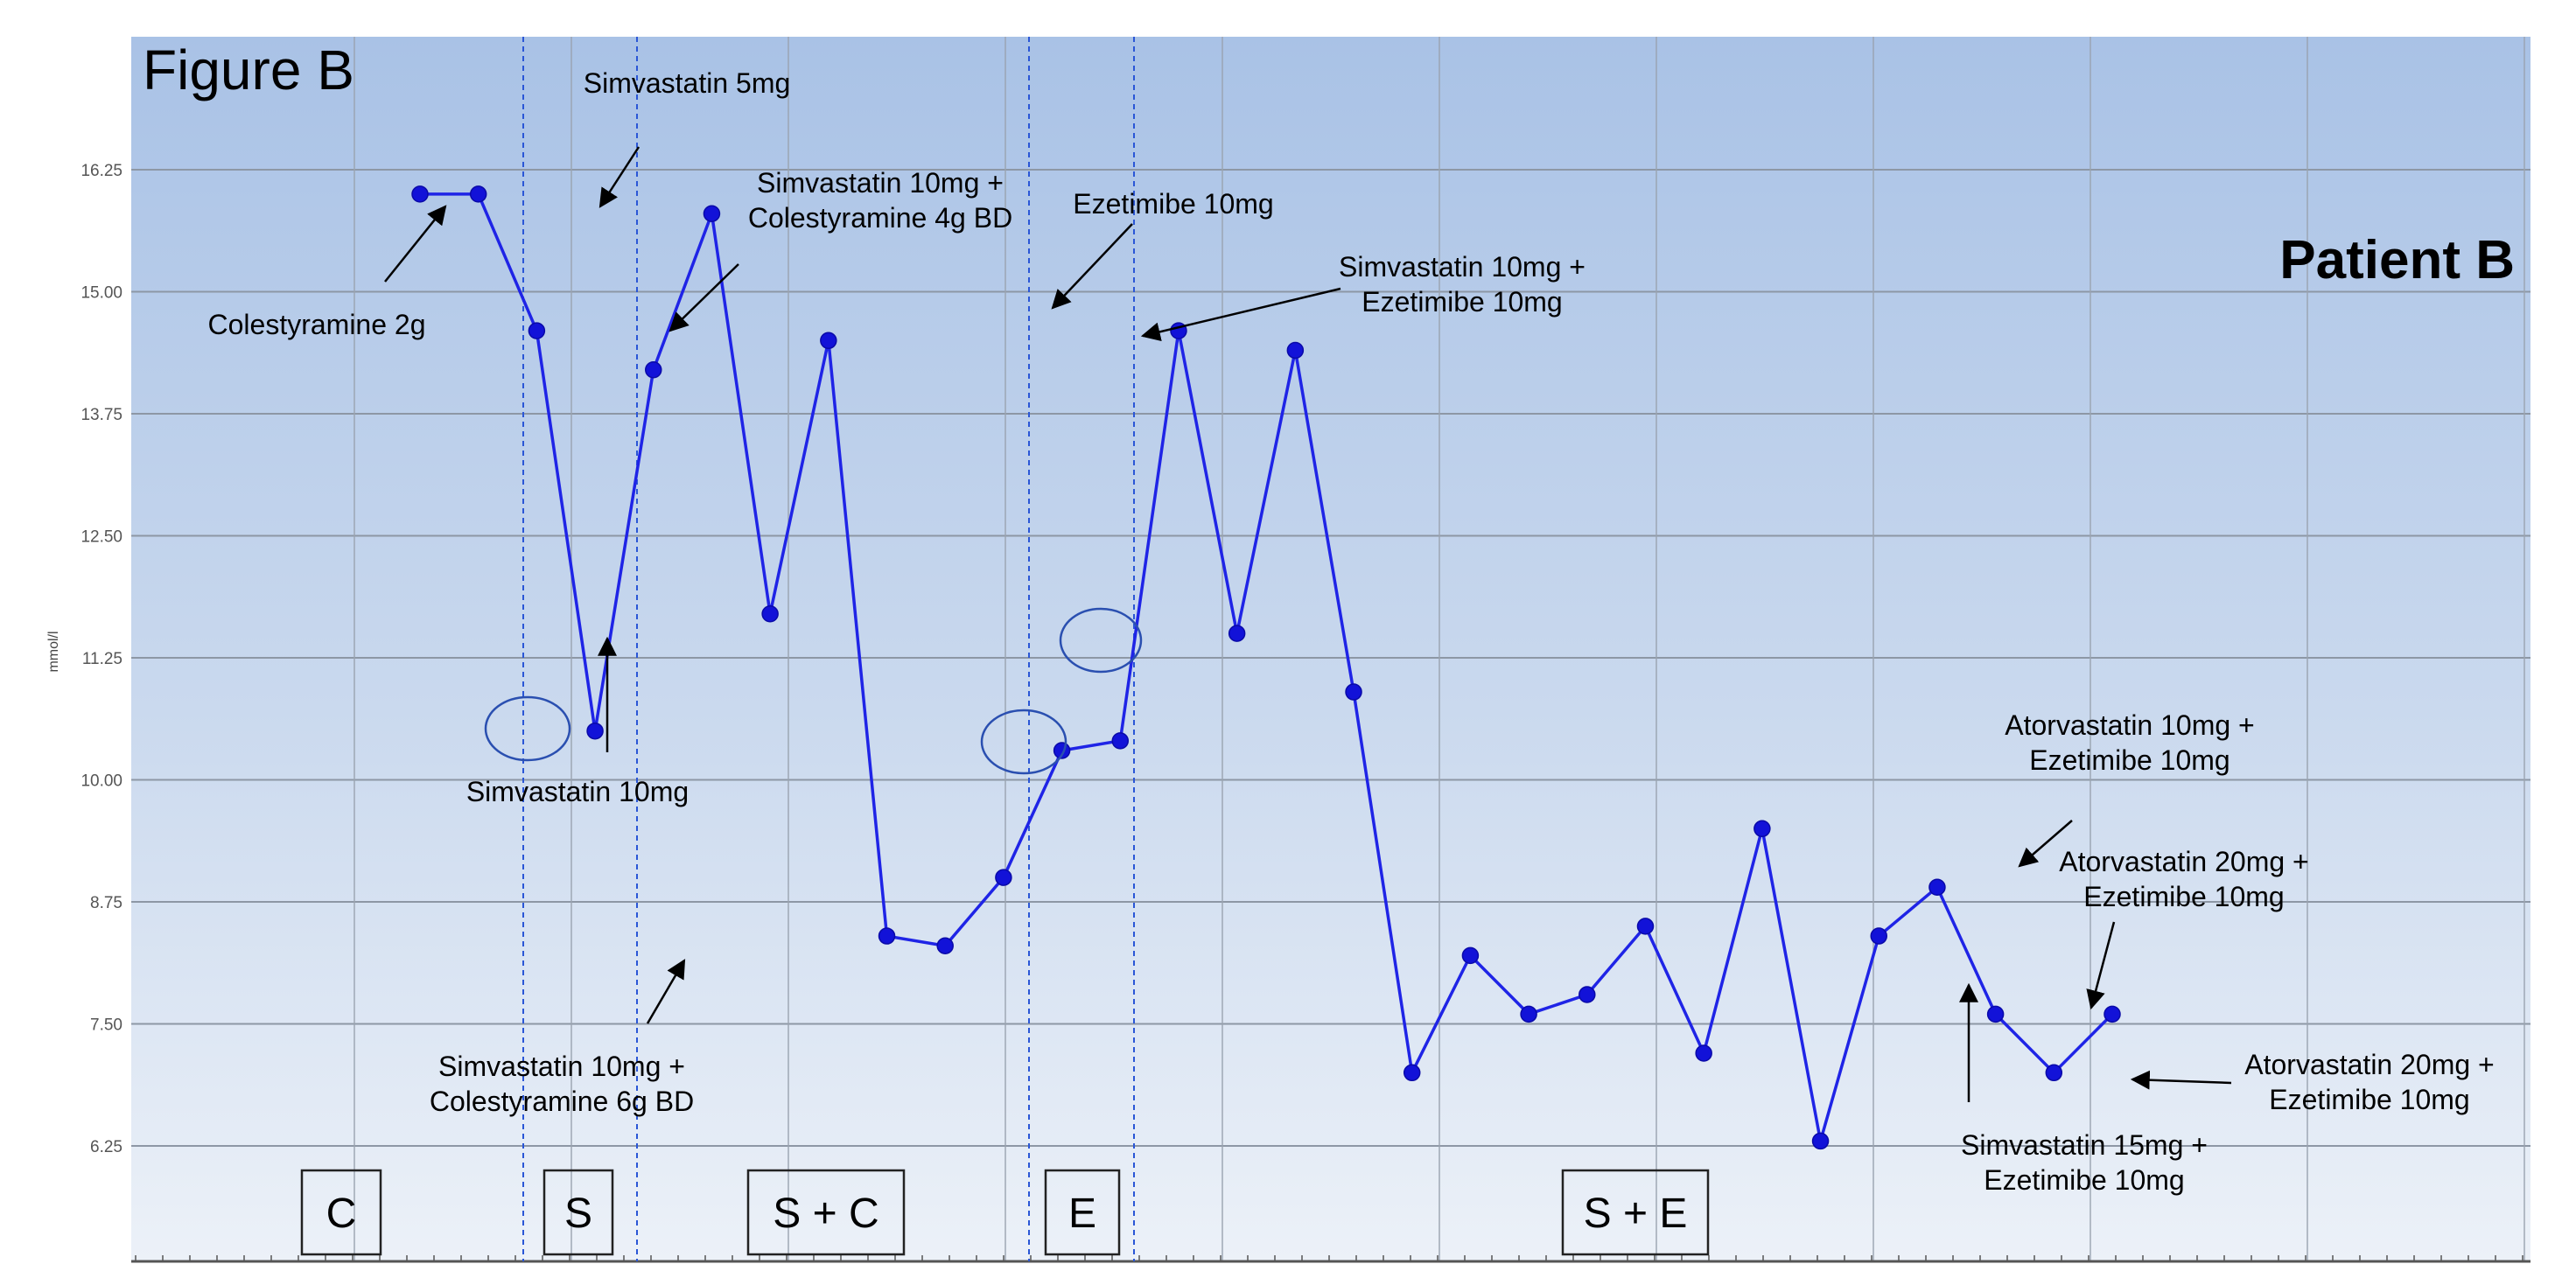 Image resolution: width=2576 pixels, height=1271 pixels. What do you see at coordinates (101, 781) in the screenshot?
I see `y-tick-label: 10.00` at bounding box center [101, 781].